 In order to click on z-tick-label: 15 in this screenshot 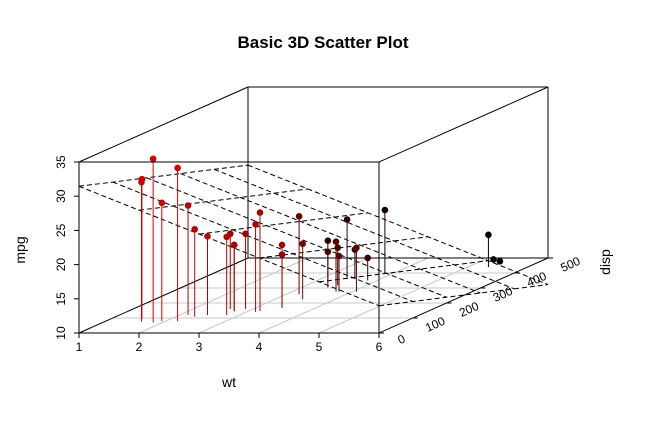, I will do `click(61, 299)`.